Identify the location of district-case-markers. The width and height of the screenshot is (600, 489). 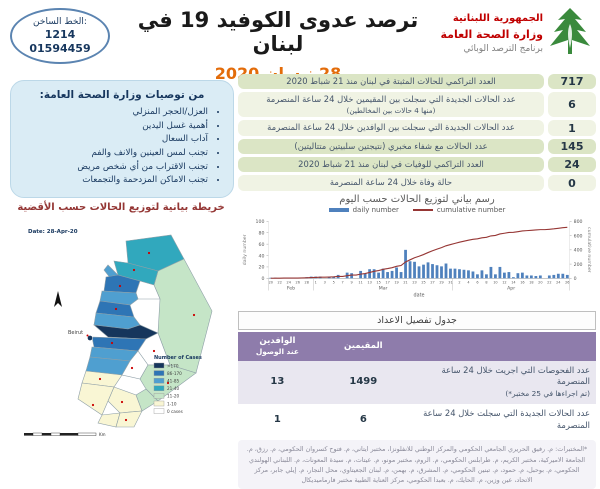
(143, 336).